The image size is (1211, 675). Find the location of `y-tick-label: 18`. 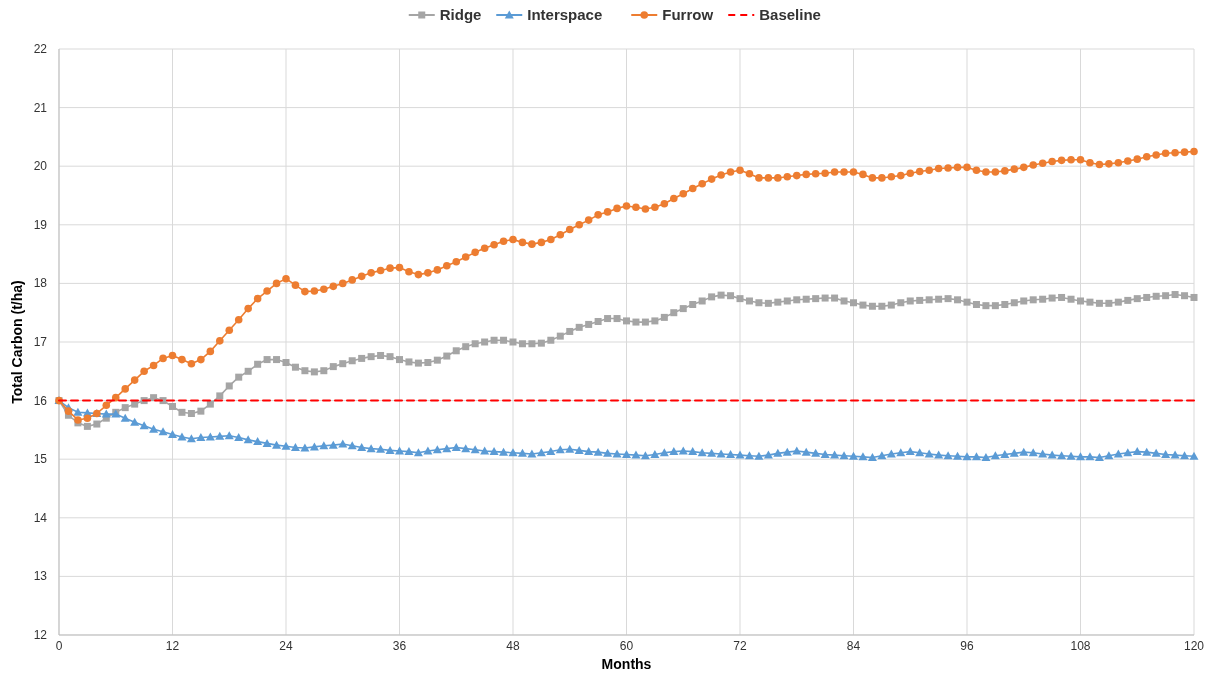

y-tick-label: 18 is located at coordinates (40, 283).